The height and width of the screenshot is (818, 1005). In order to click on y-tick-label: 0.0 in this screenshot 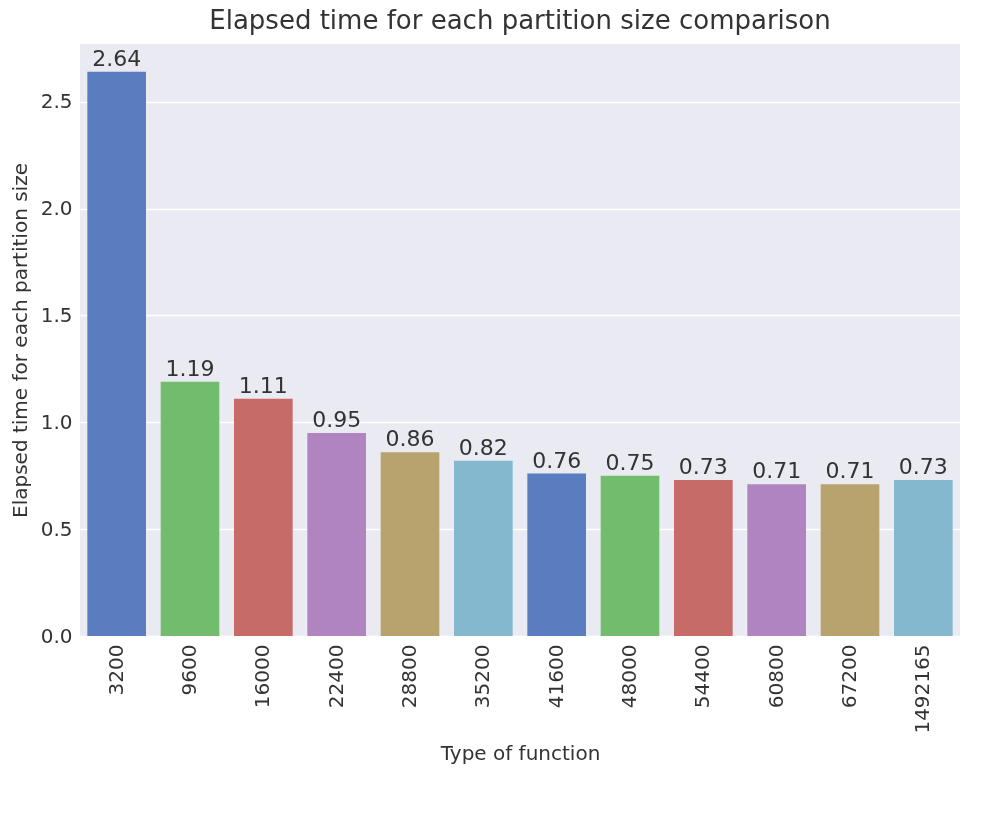, I will do `click(56, 635)`.